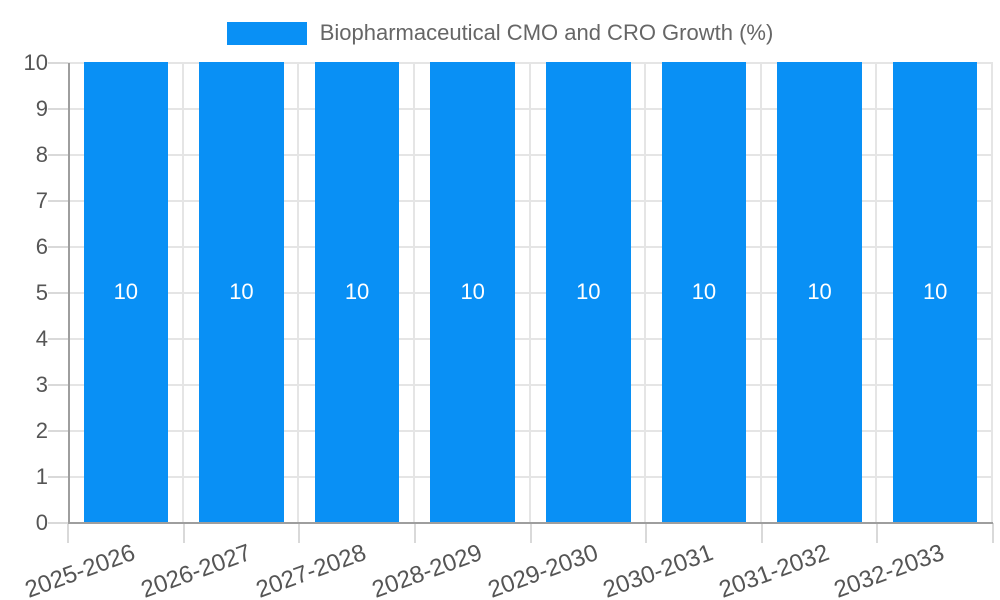  I want to click on x-axis-tick-label: 2025-2026, so click(80, 569).